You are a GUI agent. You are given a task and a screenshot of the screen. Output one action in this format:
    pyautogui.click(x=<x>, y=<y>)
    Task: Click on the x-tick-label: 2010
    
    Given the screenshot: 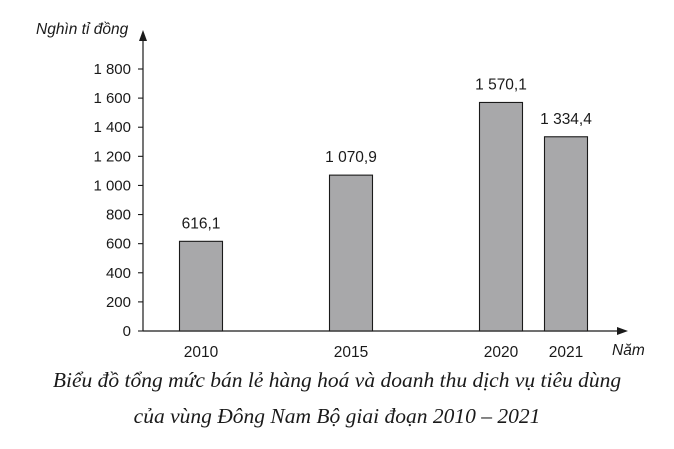 What is the action you would take?
    pyautogui.click(x=201, y=352)
    